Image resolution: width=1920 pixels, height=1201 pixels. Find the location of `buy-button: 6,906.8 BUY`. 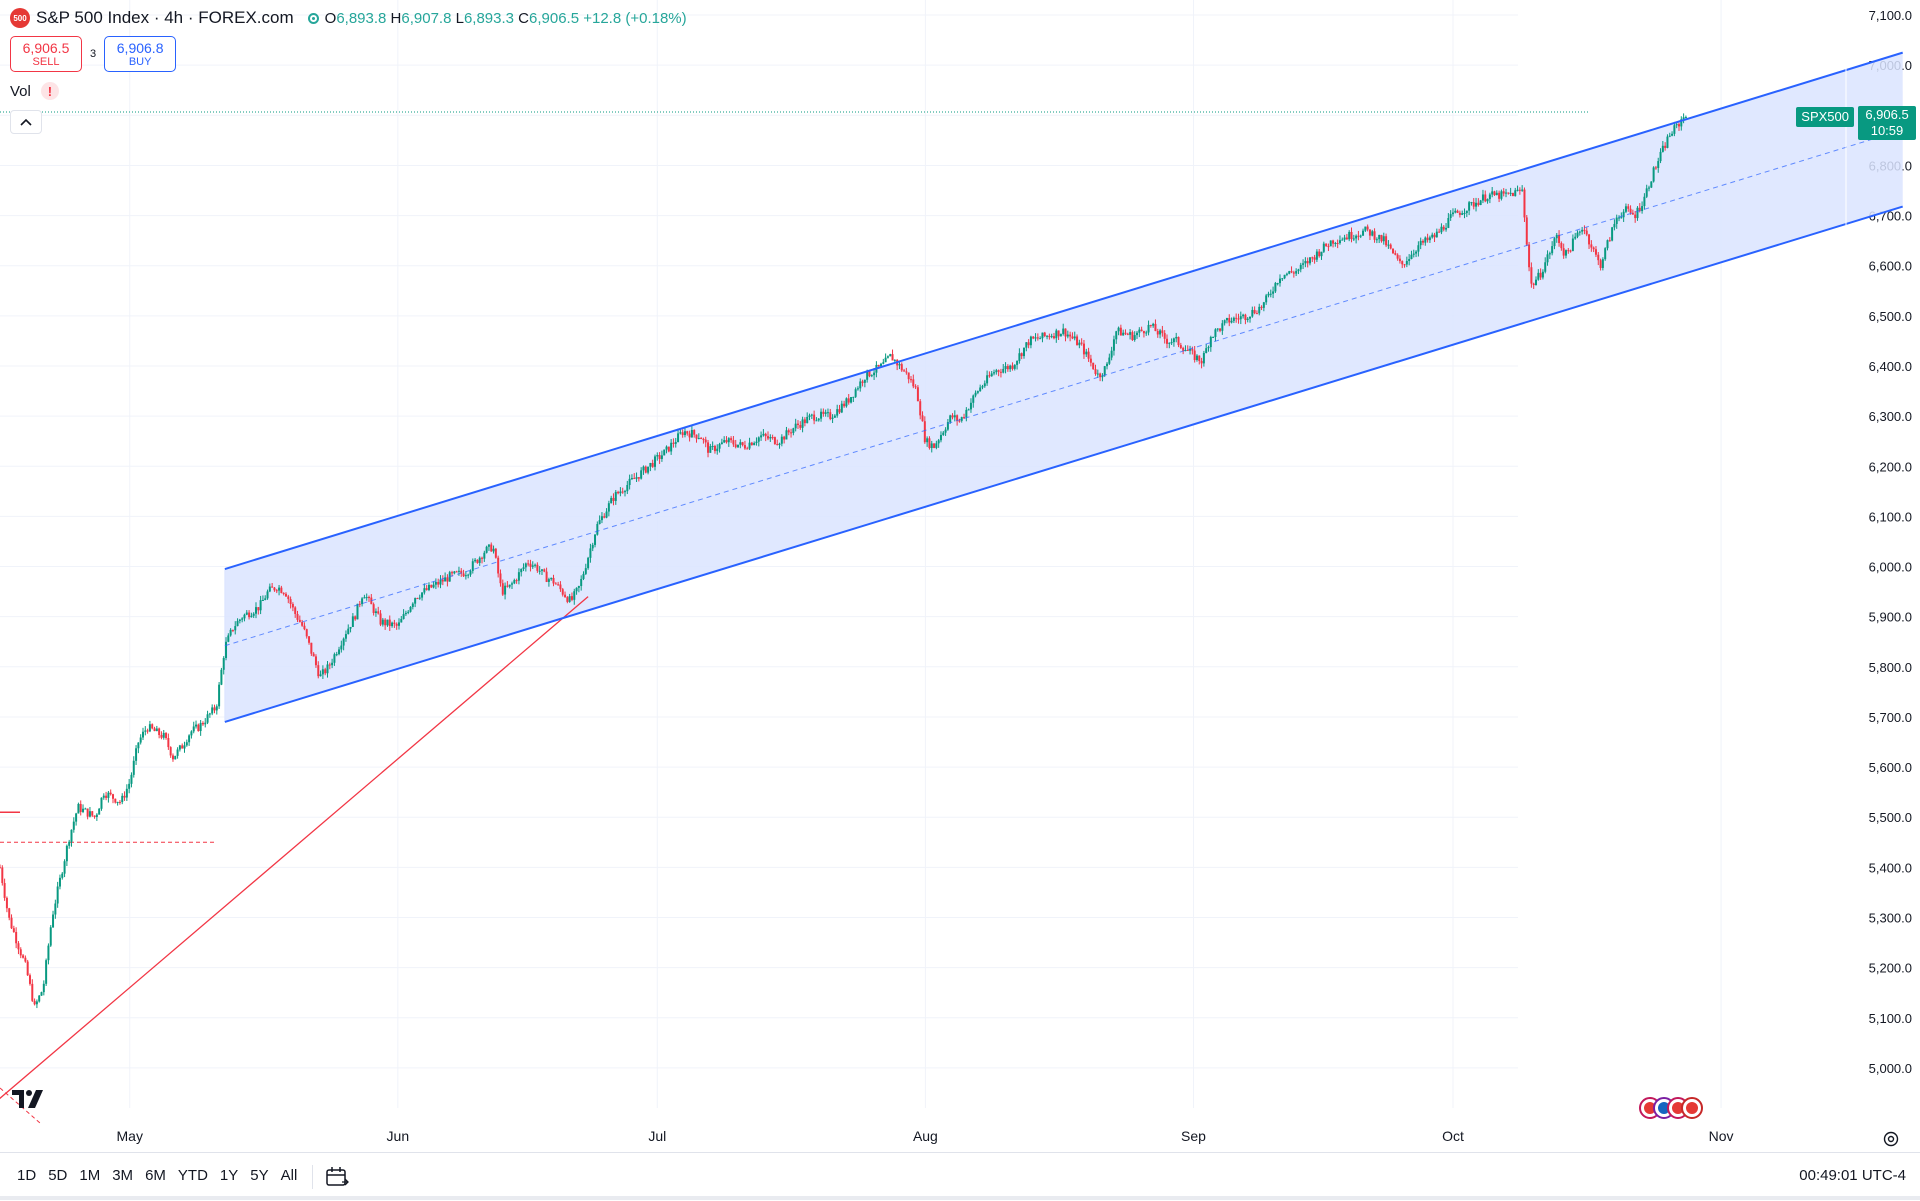

buy-button: 6,906.8 BUY is located at coordinates (140, 54).